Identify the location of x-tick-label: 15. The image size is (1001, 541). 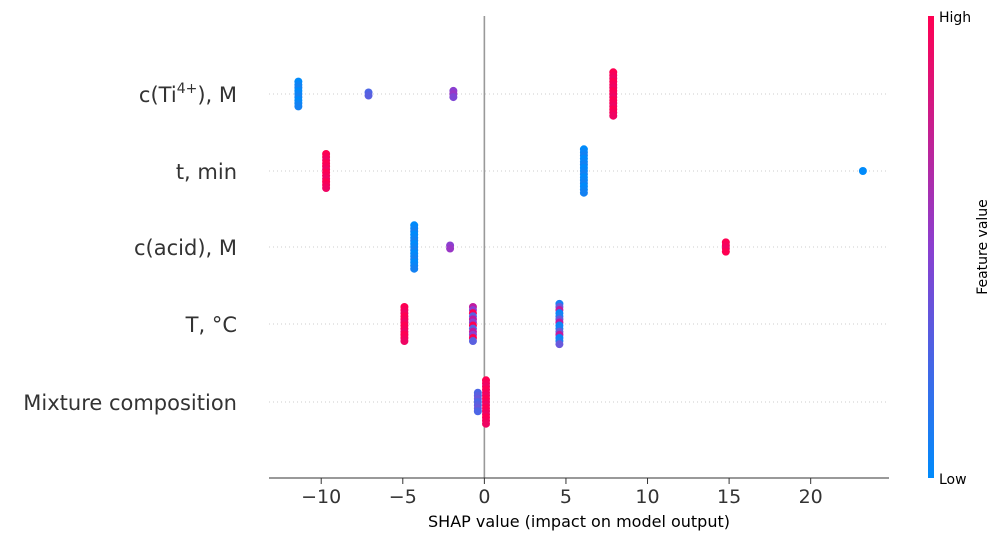
(729, 497).